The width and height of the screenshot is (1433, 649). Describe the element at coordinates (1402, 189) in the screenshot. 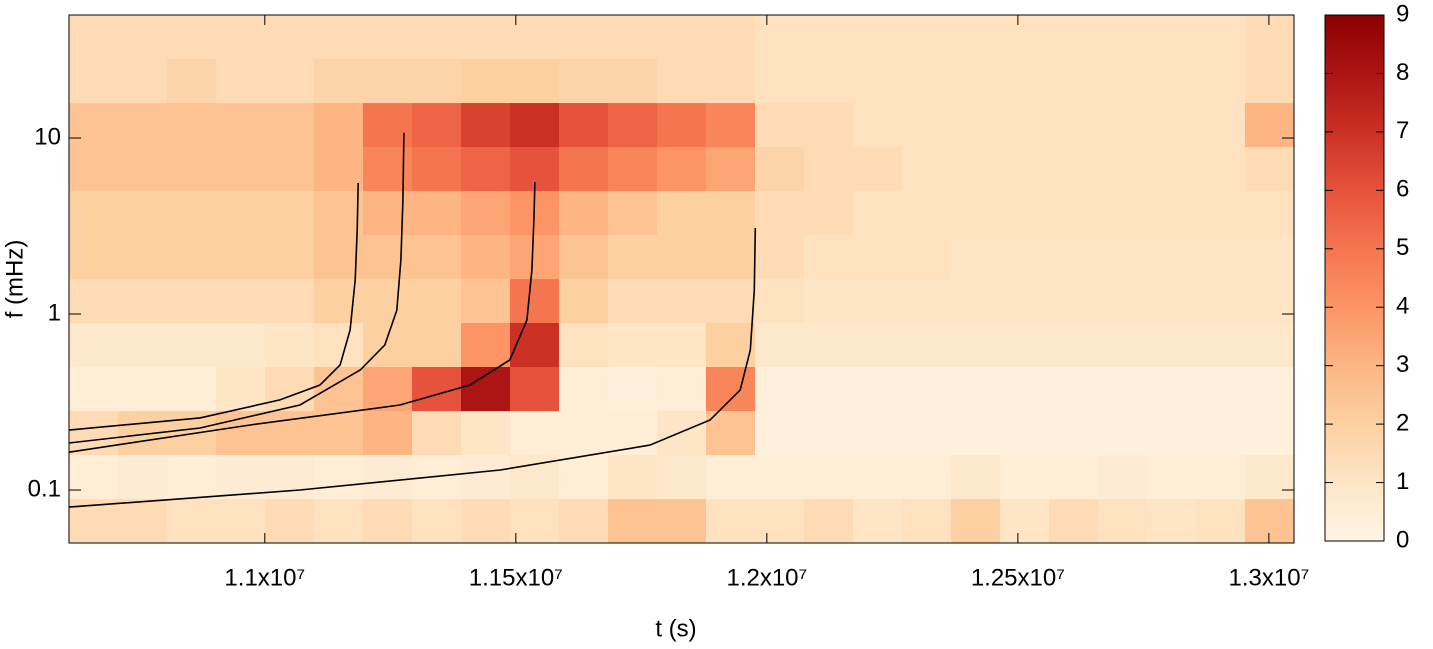

I see `colorbar-tick-label: 6` at that location.